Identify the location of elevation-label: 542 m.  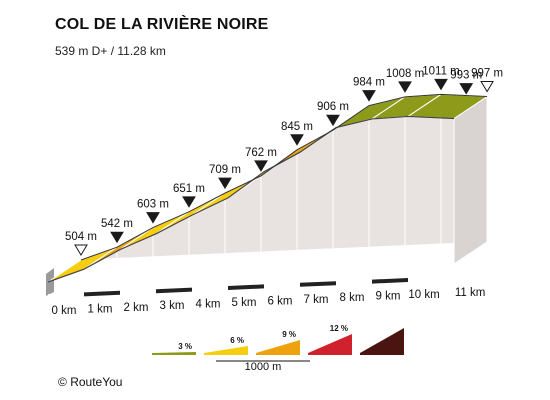
(117, 224).